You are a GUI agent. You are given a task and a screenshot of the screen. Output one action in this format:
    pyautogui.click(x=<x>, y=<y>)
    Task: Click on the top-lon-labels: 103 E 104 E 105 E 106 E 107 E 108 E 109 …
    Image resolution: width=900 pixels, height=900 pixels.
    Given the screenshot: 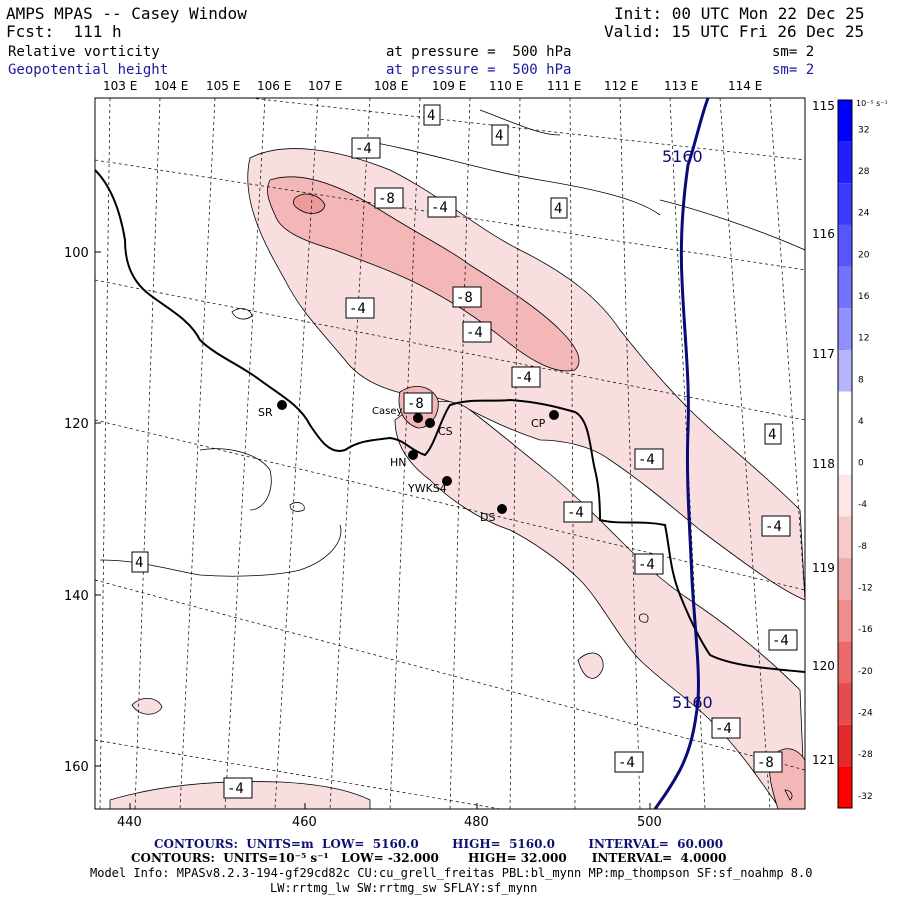 What is the action you would take?
    pyautogui.click(x=432, y=86)
    